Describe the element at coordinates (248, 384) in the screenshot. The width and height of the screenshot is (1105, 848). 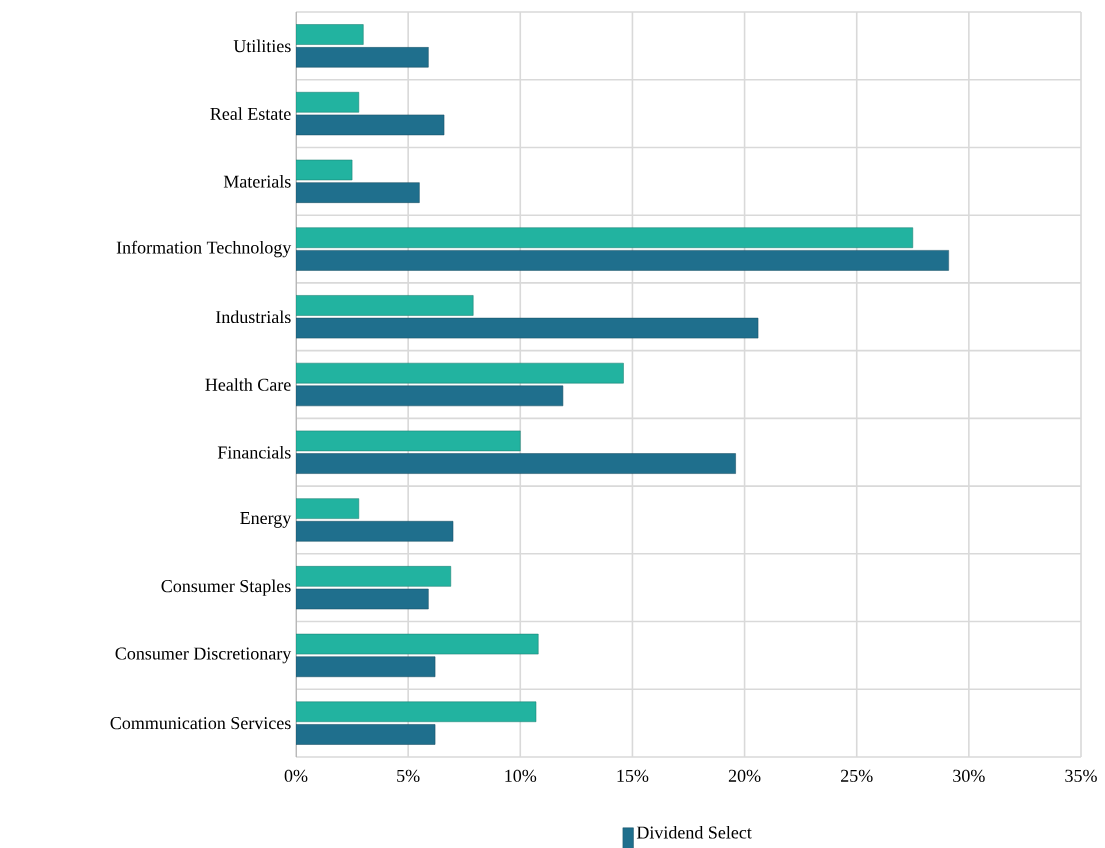
I see `y-tick-label: Health Care` at that location.